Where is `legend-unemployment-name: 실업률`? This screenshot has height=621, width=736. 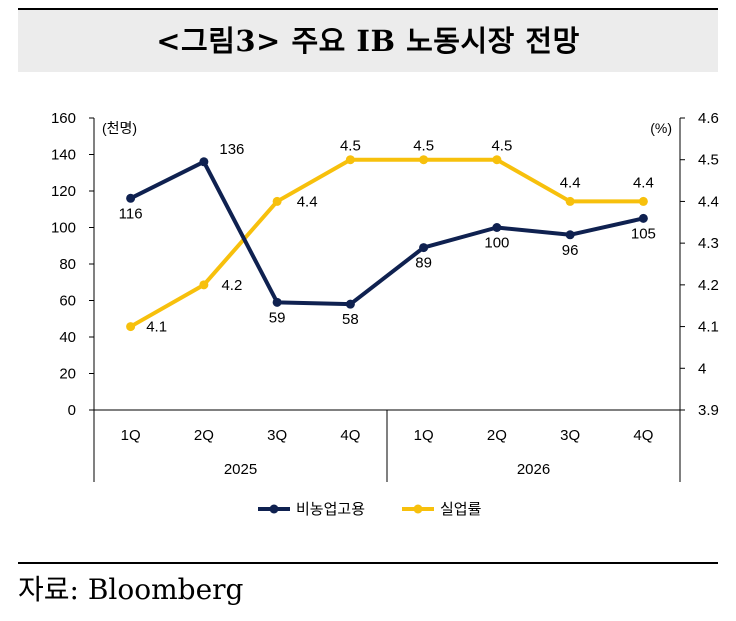
legend-unemployment-name: 실업률 is located at coordinates (461, 509).